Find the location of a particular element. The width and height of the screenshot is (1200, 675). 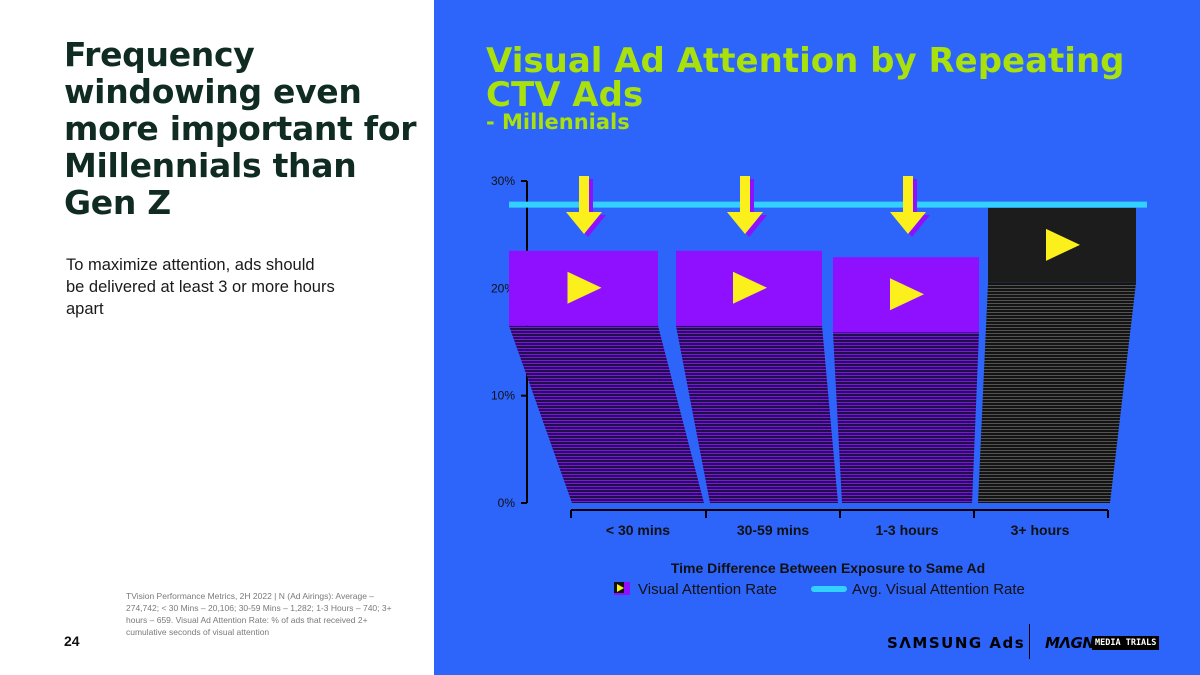

logo-divider is located at coordinates (1029, 641).